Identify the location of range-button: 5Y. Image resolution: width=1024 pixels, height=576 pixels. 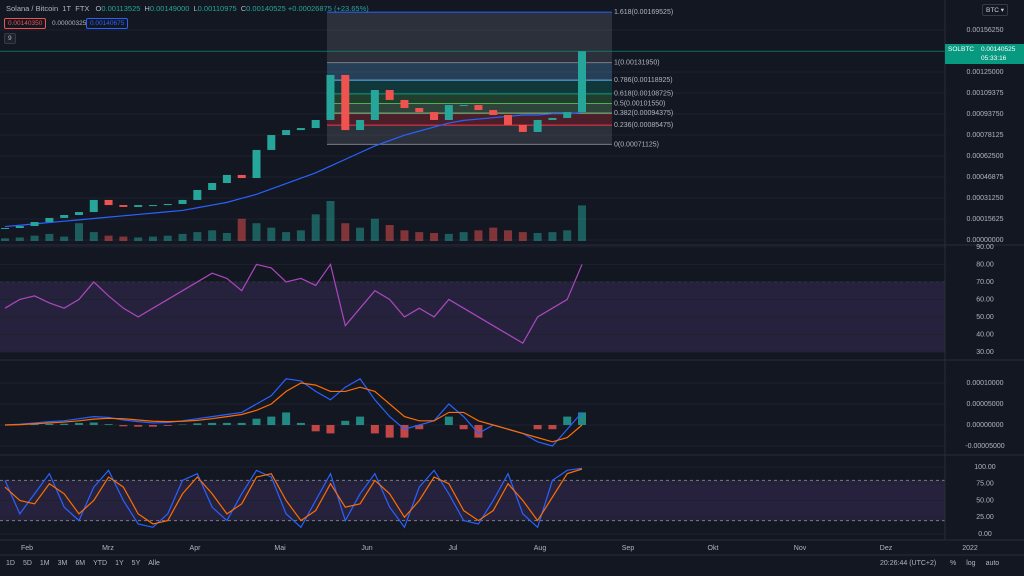
(136, 563).